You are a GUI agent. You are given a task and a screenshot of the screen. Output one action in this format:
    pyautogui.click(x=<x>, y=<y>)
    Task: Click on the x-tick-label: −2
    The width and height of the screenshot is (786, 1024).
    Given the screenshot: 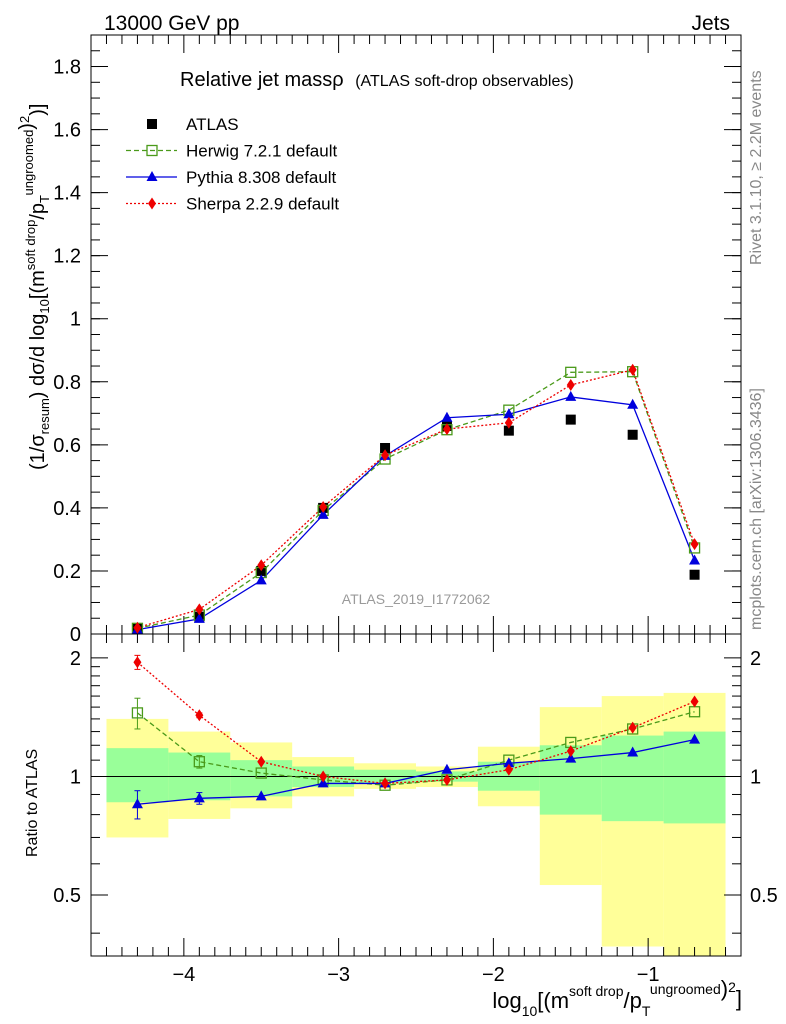 What is the action you would take?
    pyautogui.click(x=493, y=975)
    